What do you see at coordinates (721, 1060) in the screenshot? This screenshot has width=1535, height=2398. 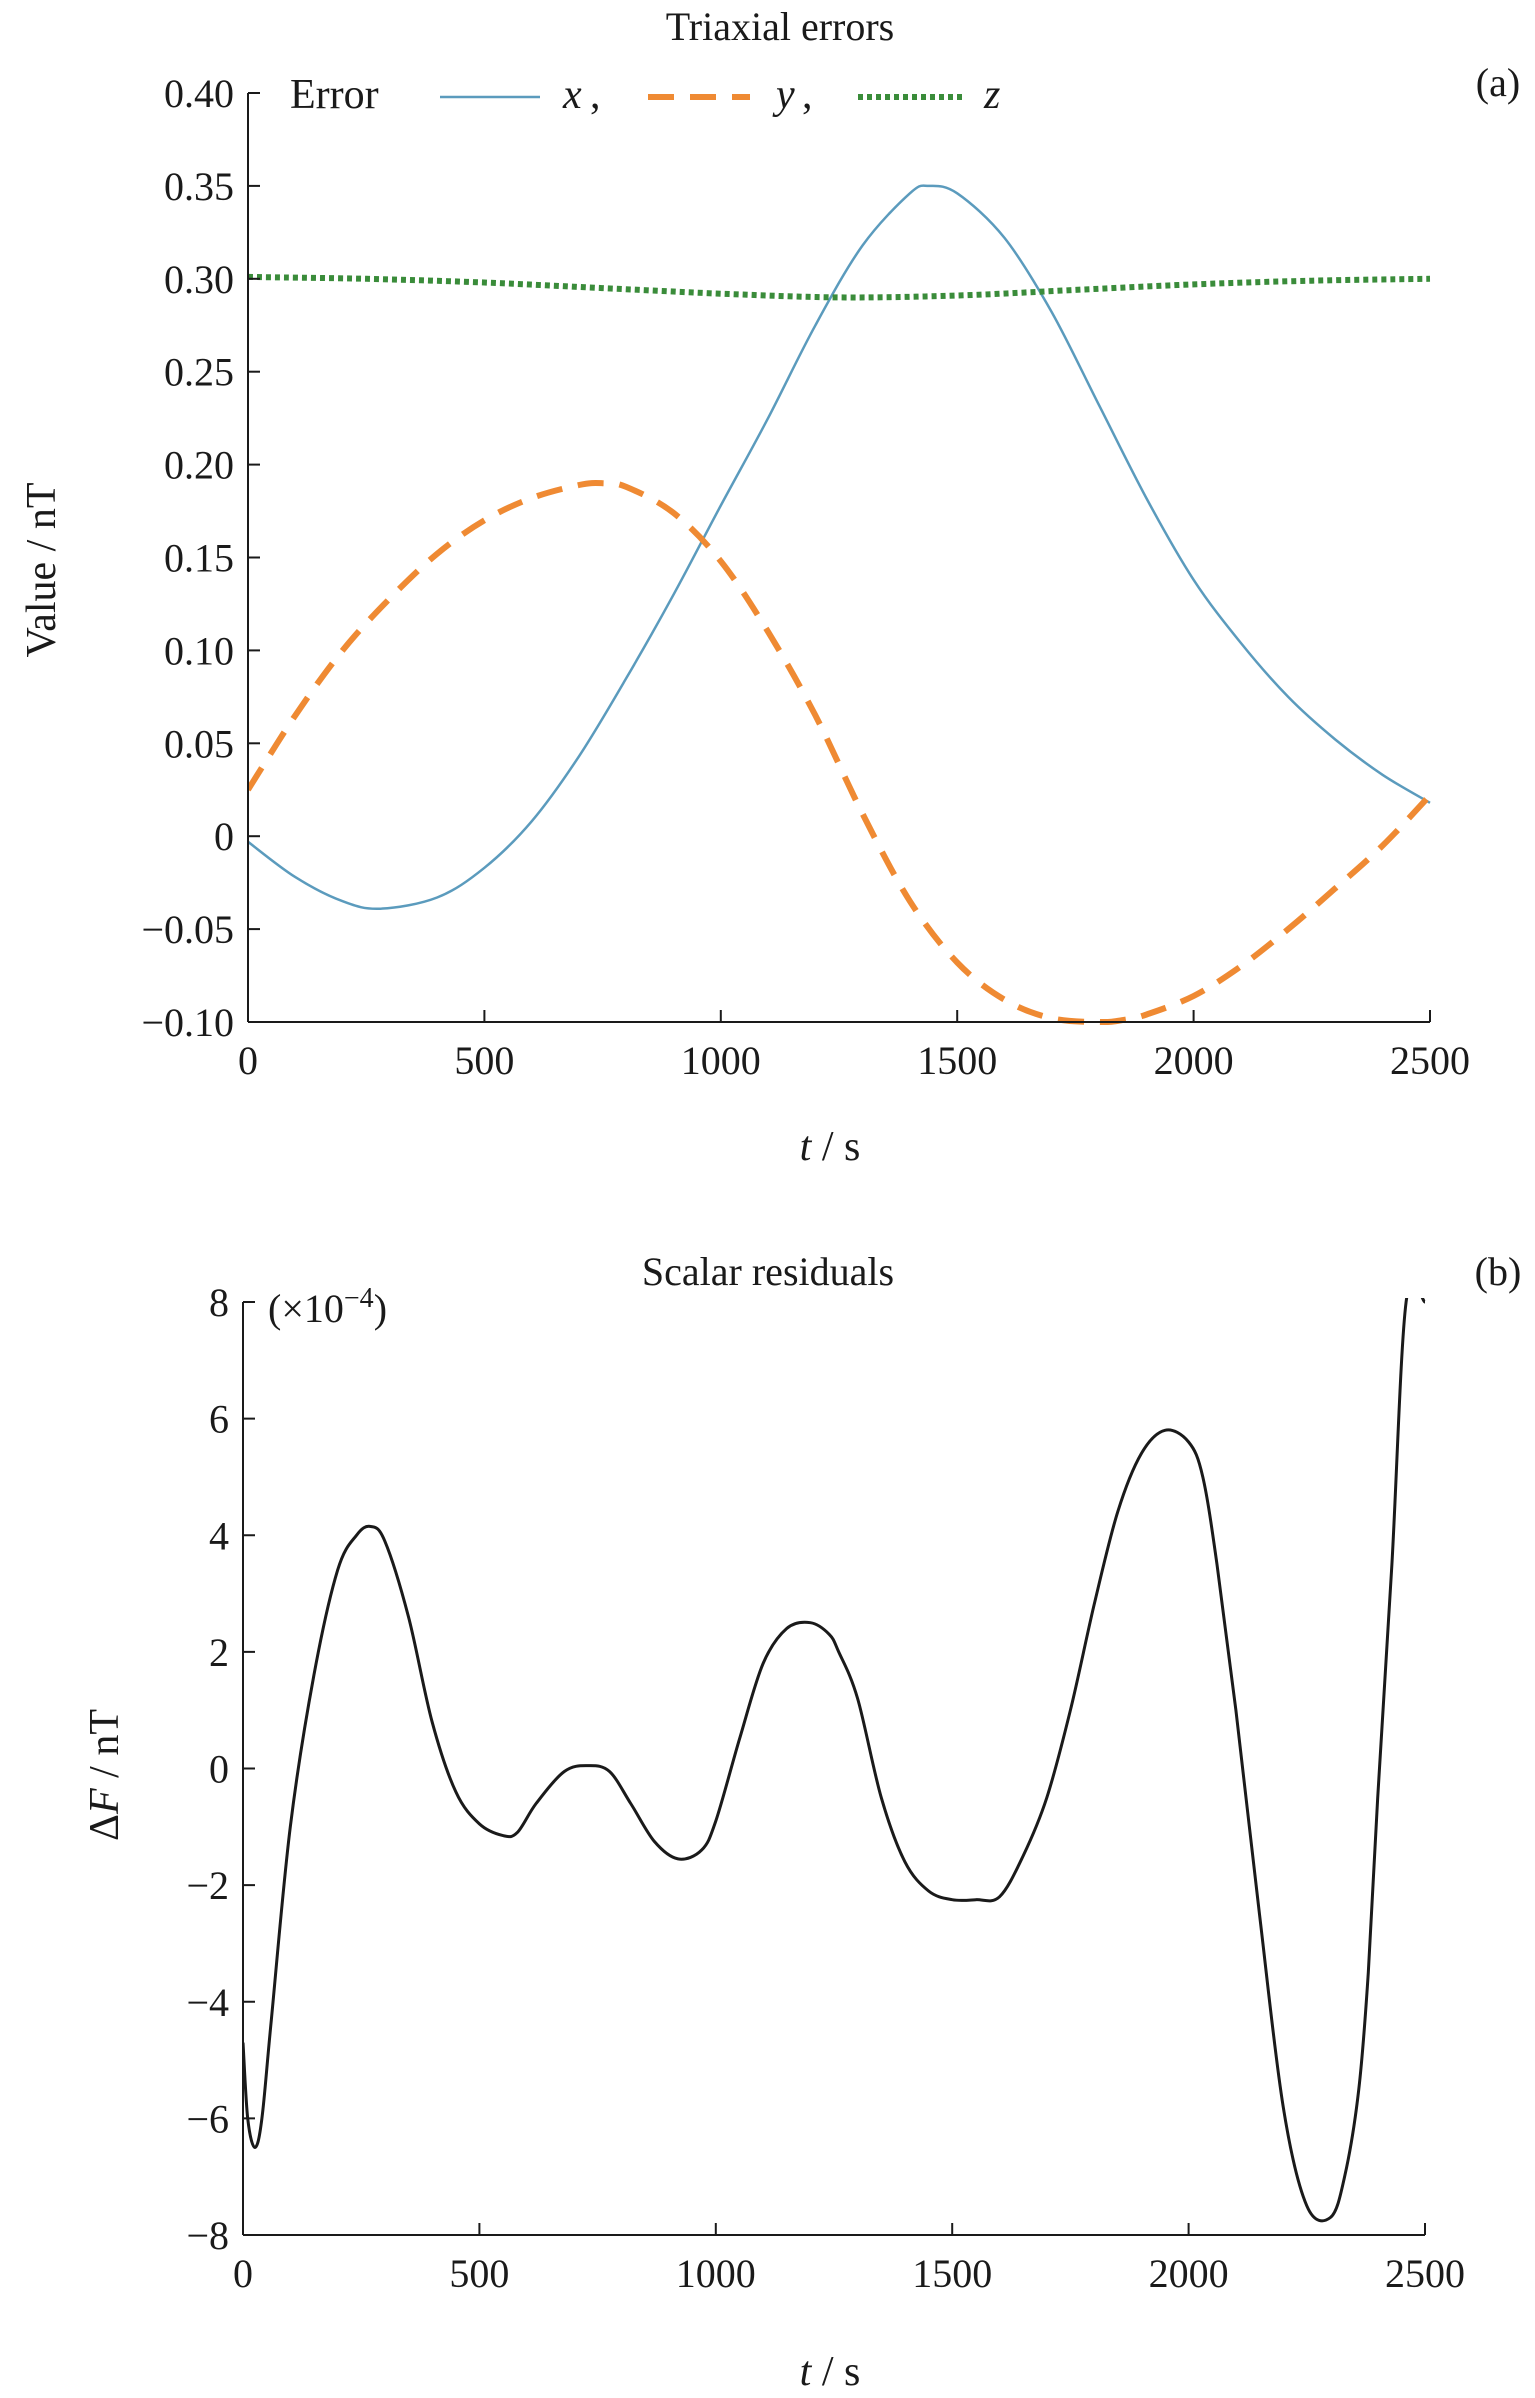 I see `panel-a-xtick-label: 1000` at bounding box center [721, 1060].